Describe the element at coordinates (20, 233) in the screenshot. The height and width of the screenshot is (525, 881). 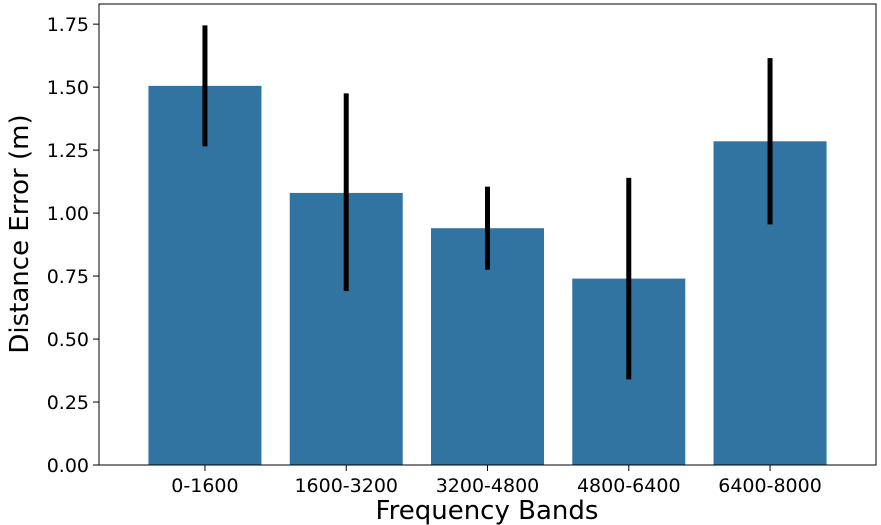
I see `y-axis-label: Distance Error (m)` at that location.